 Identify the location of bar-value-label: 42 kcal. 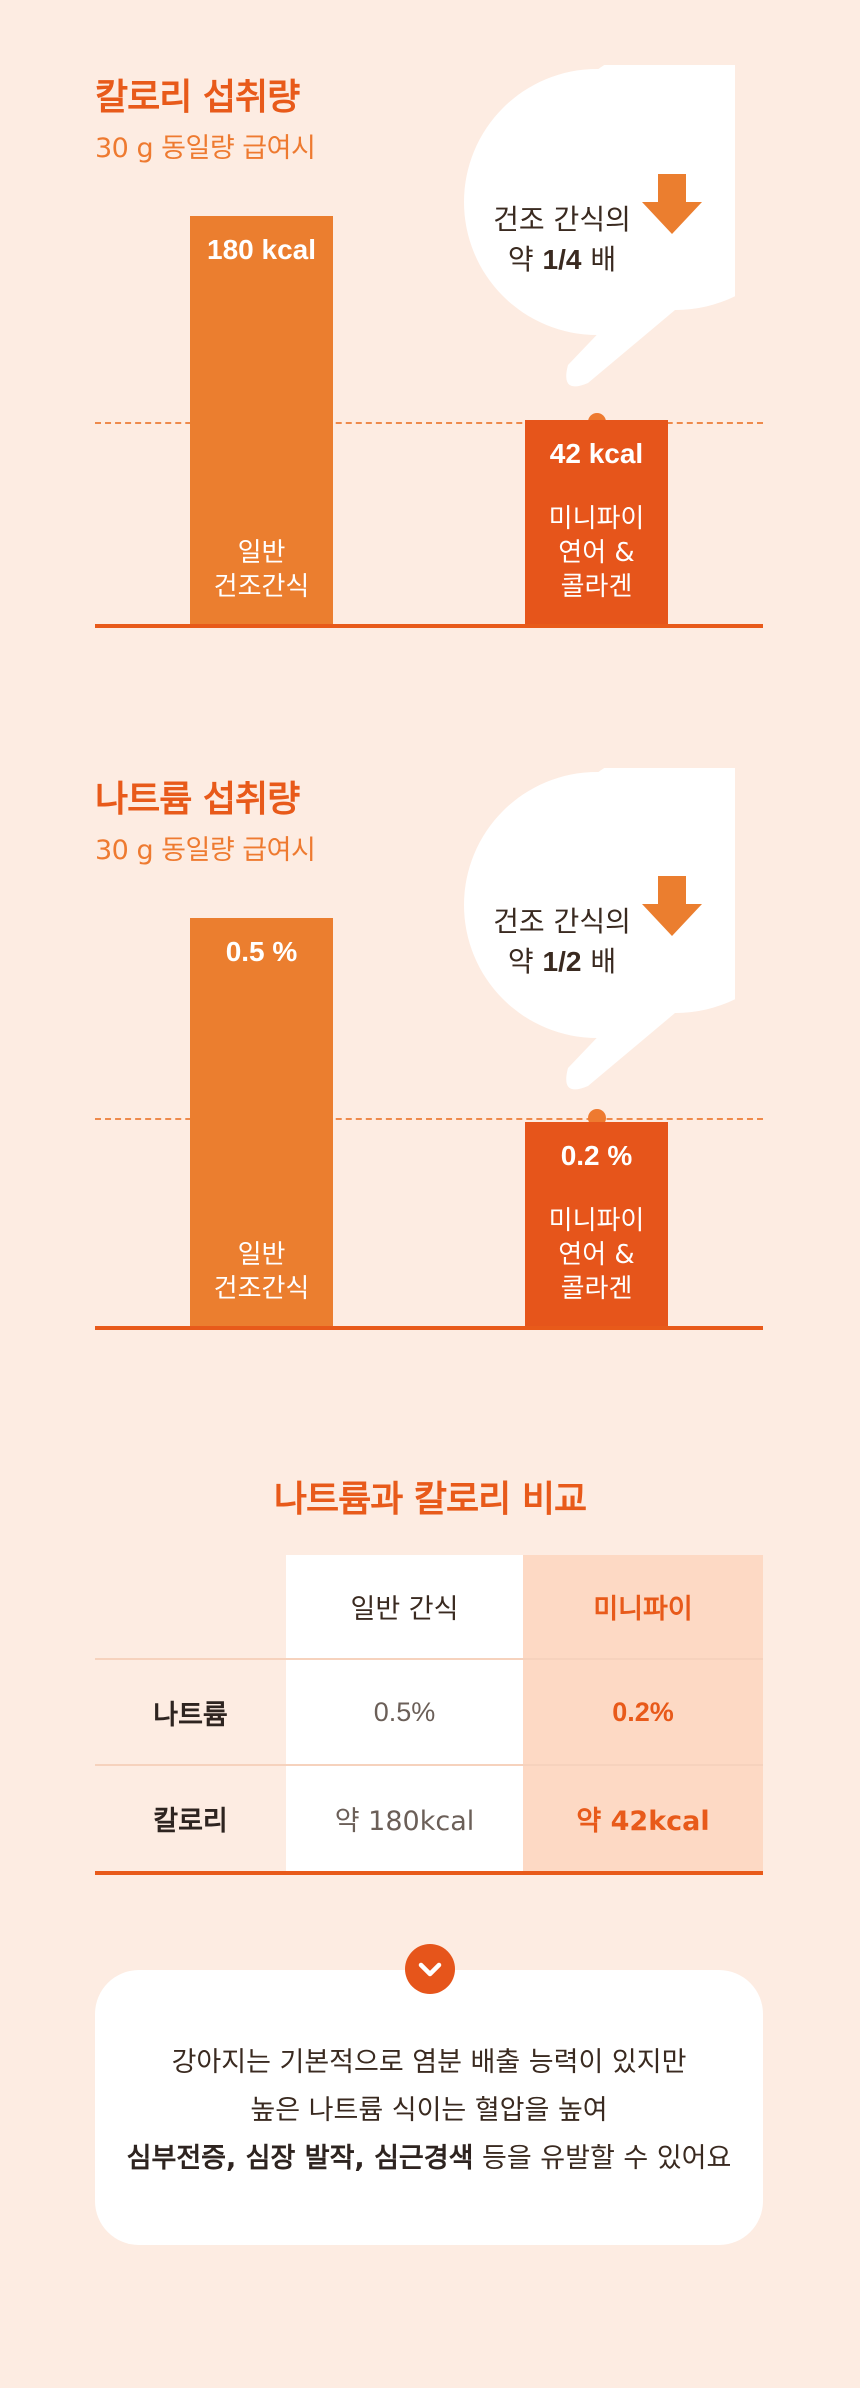
(596, 453).